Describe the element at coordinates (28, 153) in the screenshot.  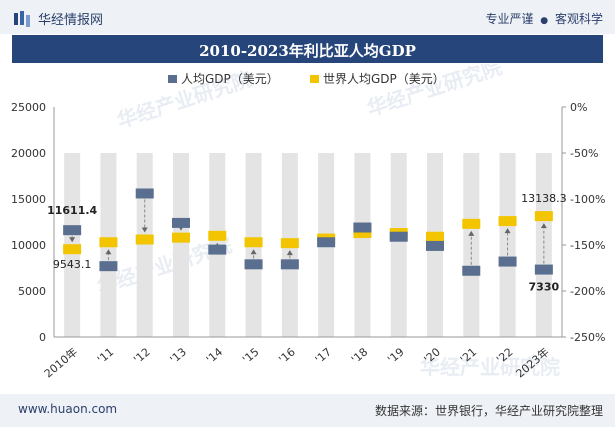
I see `left-tick-label: 20000` at that location.